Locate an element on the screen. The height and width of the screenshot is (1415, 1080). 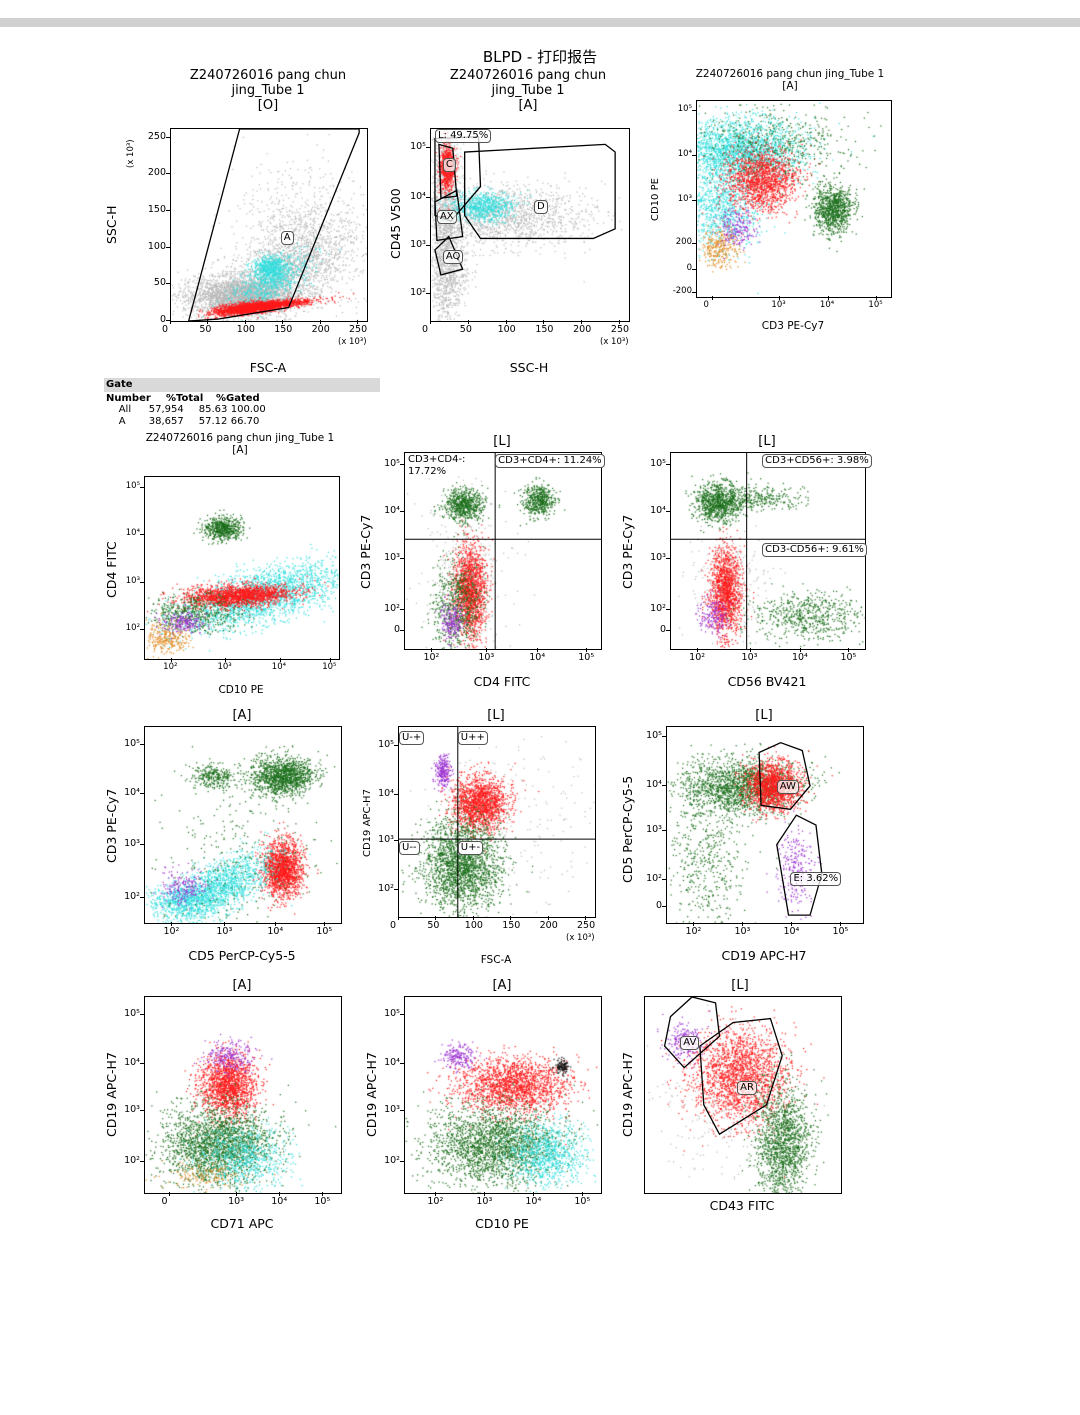
y-tick-label: 200 is located at coordinates (683, 242).